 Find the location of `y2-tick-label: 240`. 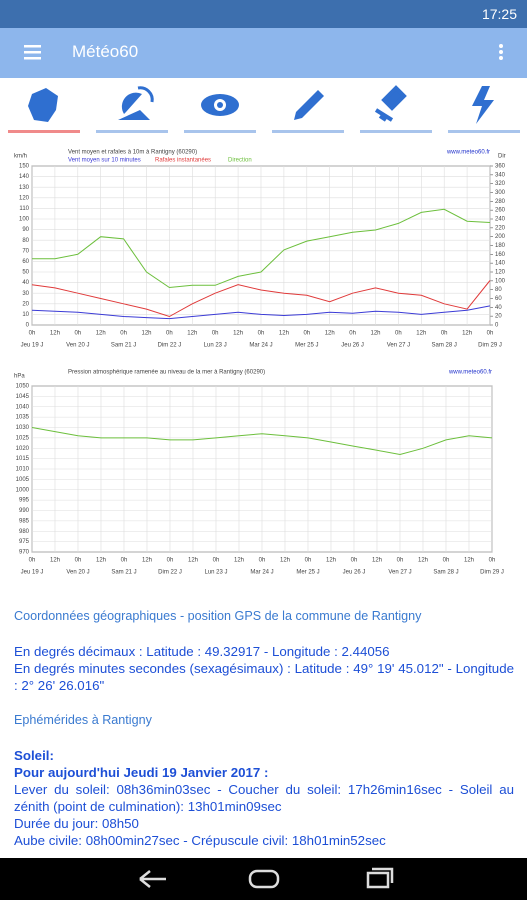

y2-tick-label: 240 is located at coordinates (500, 220).